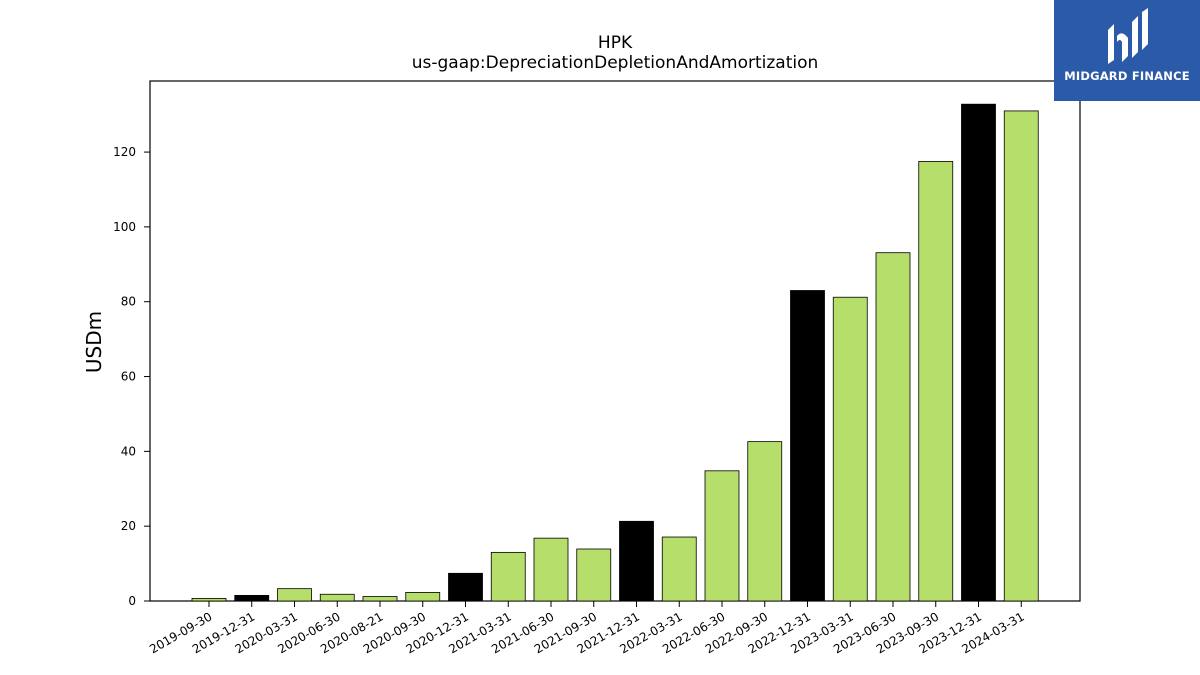 Image resolution: width=1200 pixels, height=675 pixels. I want to click on logo-mark-icon, so click(1128, 36).